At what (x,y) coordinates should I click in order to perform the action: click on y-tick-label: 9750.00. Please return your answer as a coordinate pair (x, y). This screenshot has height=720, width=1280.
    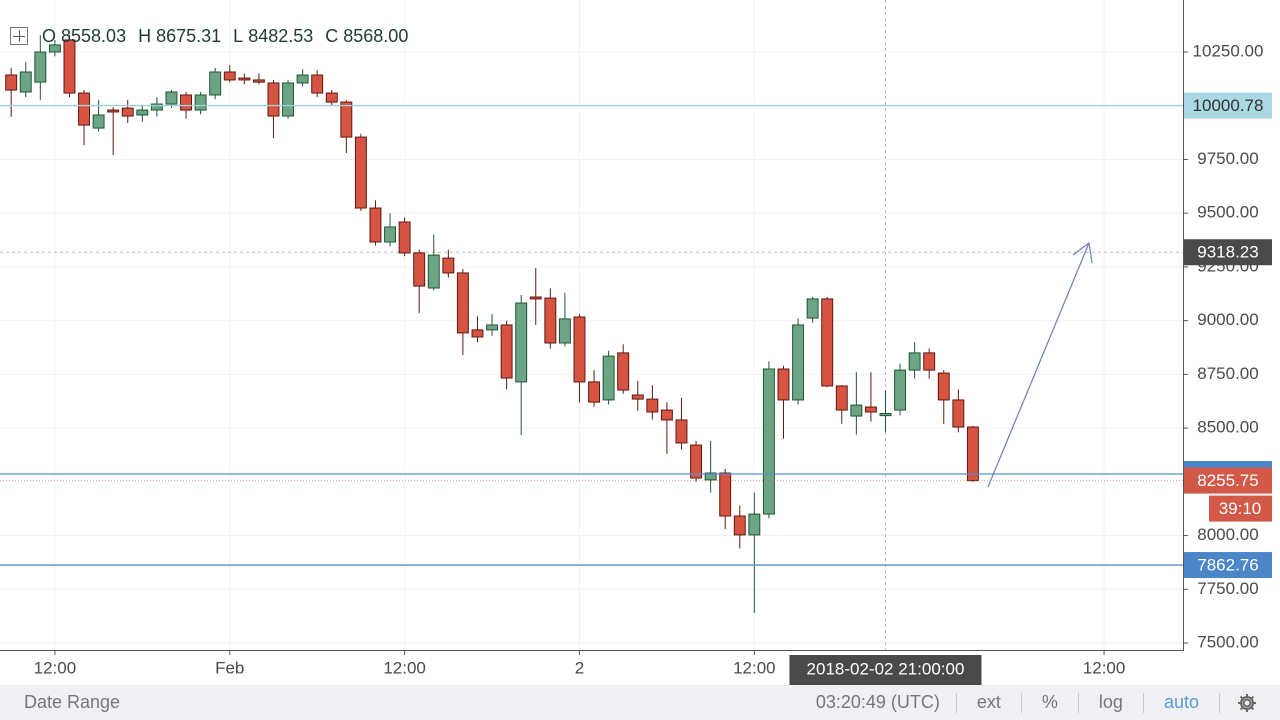
    Looking at the image, I should click on (1227, 158).